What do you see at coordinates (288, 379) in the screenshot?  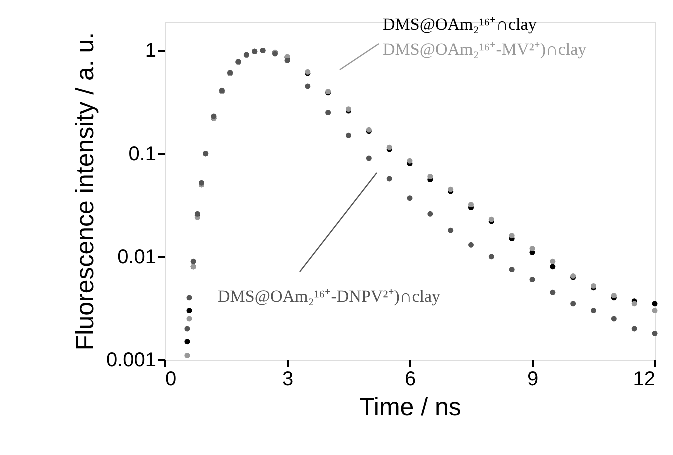 I see `x-tick-label: 3` at bounding box center [288, 379].